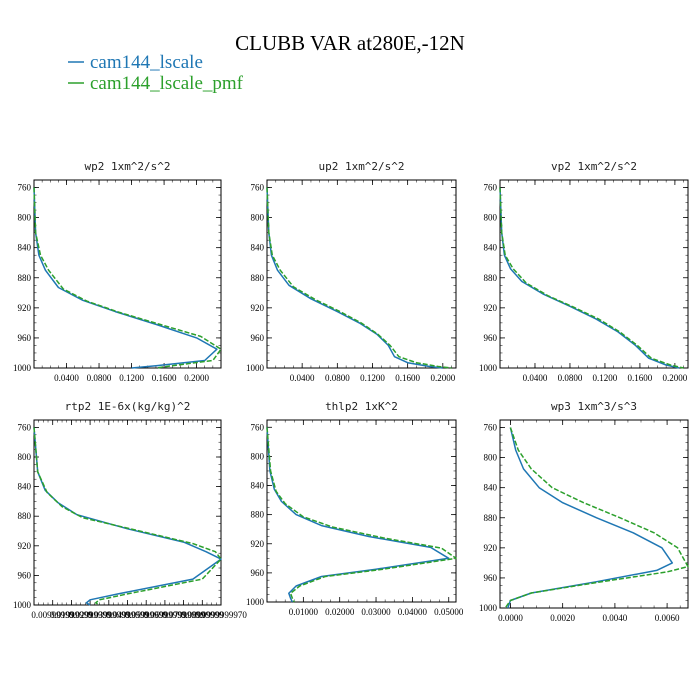 The height and width of the screenshot is (700, 700). Describe the element at coordinates (128, 406) in the screenshot. I see `panel-title: rtp2 1E-6x(kg/kg)^2` at that location.